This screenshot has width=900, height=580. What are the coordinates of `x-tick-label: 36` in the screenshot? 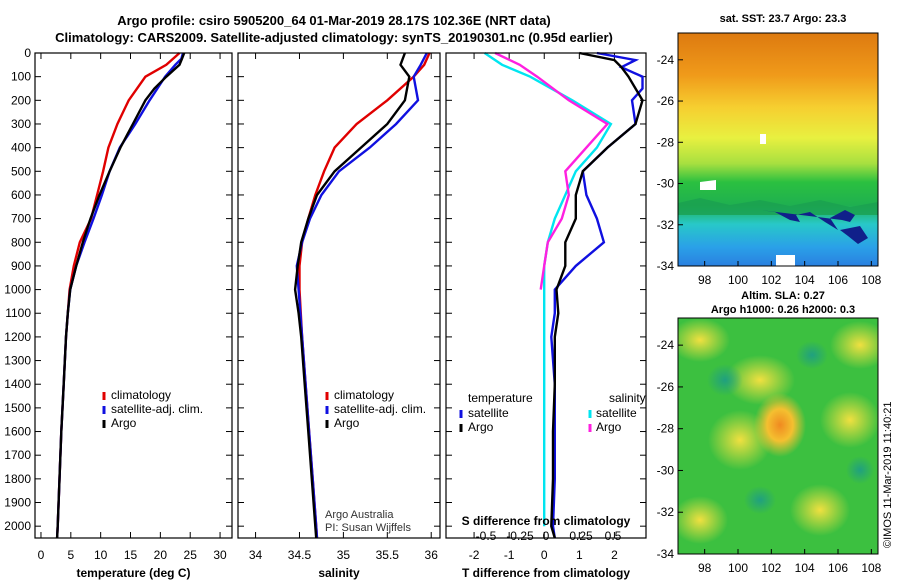 It's located at (432, 555).